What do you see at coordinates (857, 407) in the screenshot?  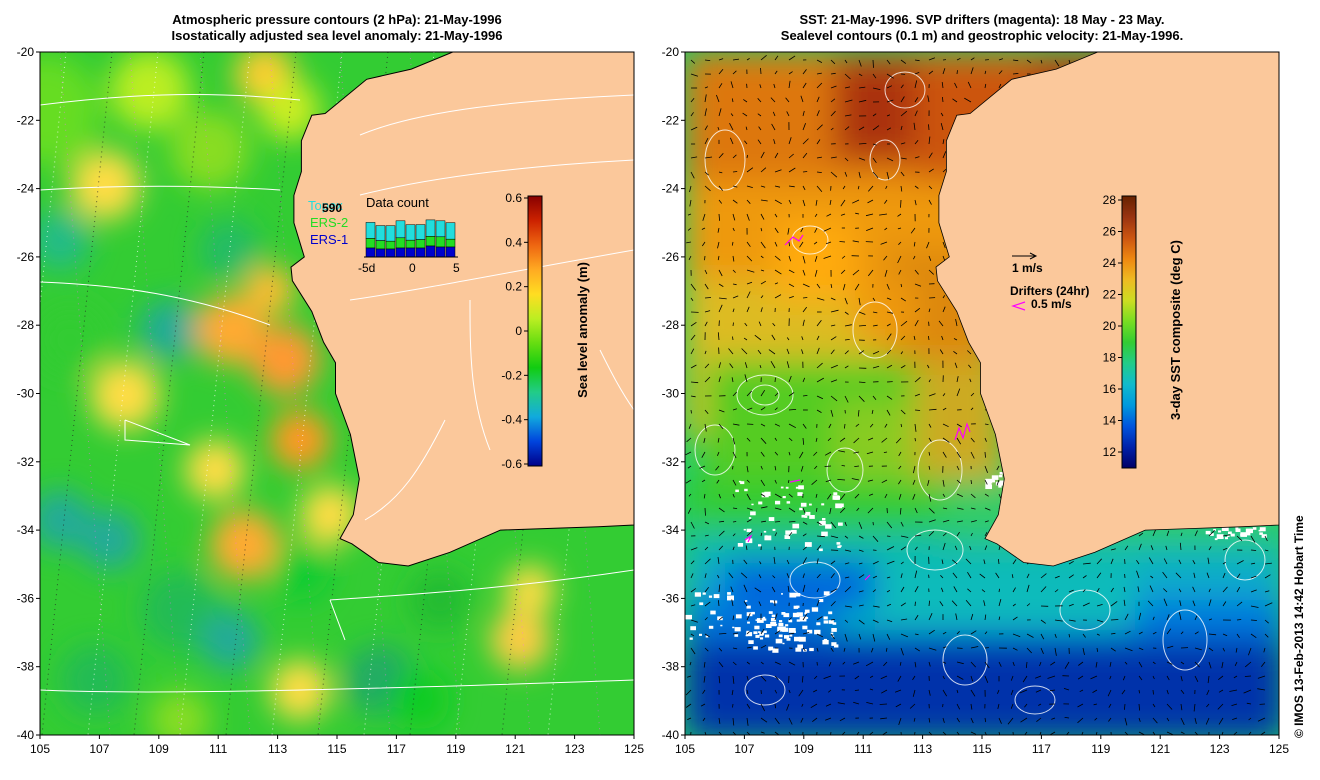 I see `svp-drifter-tracks` at bounding box center [857, 407].